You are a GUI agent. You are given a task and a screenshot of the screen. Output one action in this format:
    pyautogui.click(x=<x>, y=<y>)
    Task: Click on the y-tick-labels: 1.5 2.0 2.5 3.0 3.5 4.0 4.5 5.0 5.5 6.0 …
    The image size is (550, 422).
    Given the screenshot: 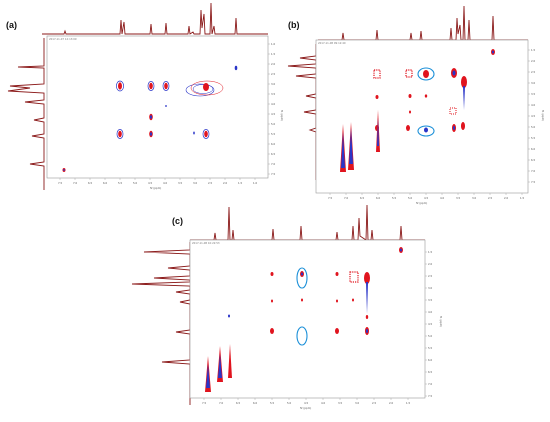 What is the action you would take?
    pyautogui.click(x=430, y=324)
    